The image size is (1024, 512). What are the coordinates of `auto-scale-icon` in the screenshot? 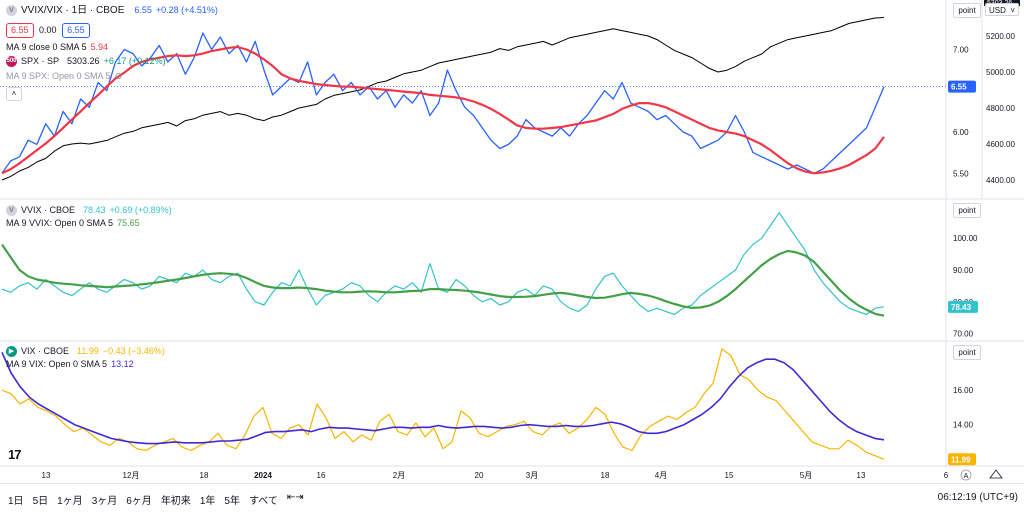 It's located at (966, 475).